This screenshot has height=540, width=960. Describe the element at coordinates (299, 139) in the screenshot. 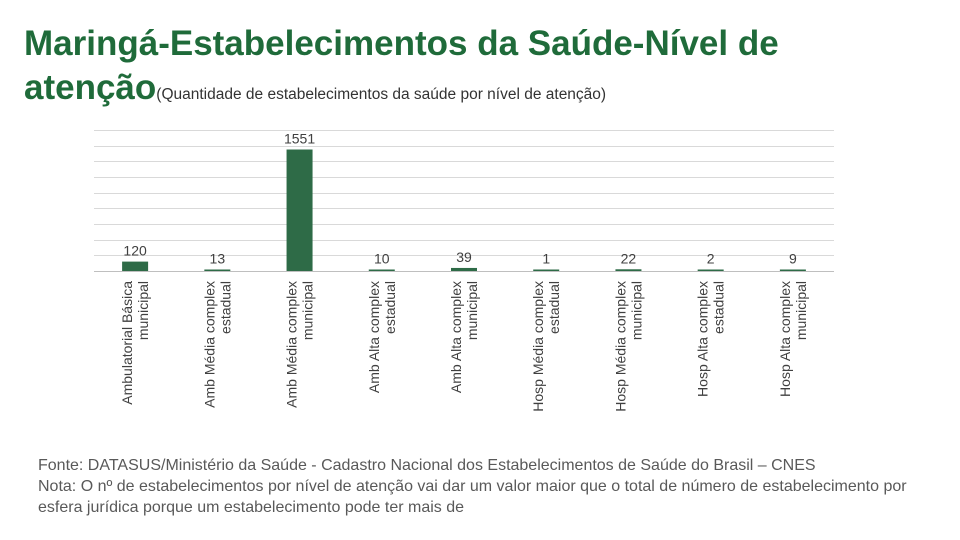

I see `data-label: 1551` at that location.